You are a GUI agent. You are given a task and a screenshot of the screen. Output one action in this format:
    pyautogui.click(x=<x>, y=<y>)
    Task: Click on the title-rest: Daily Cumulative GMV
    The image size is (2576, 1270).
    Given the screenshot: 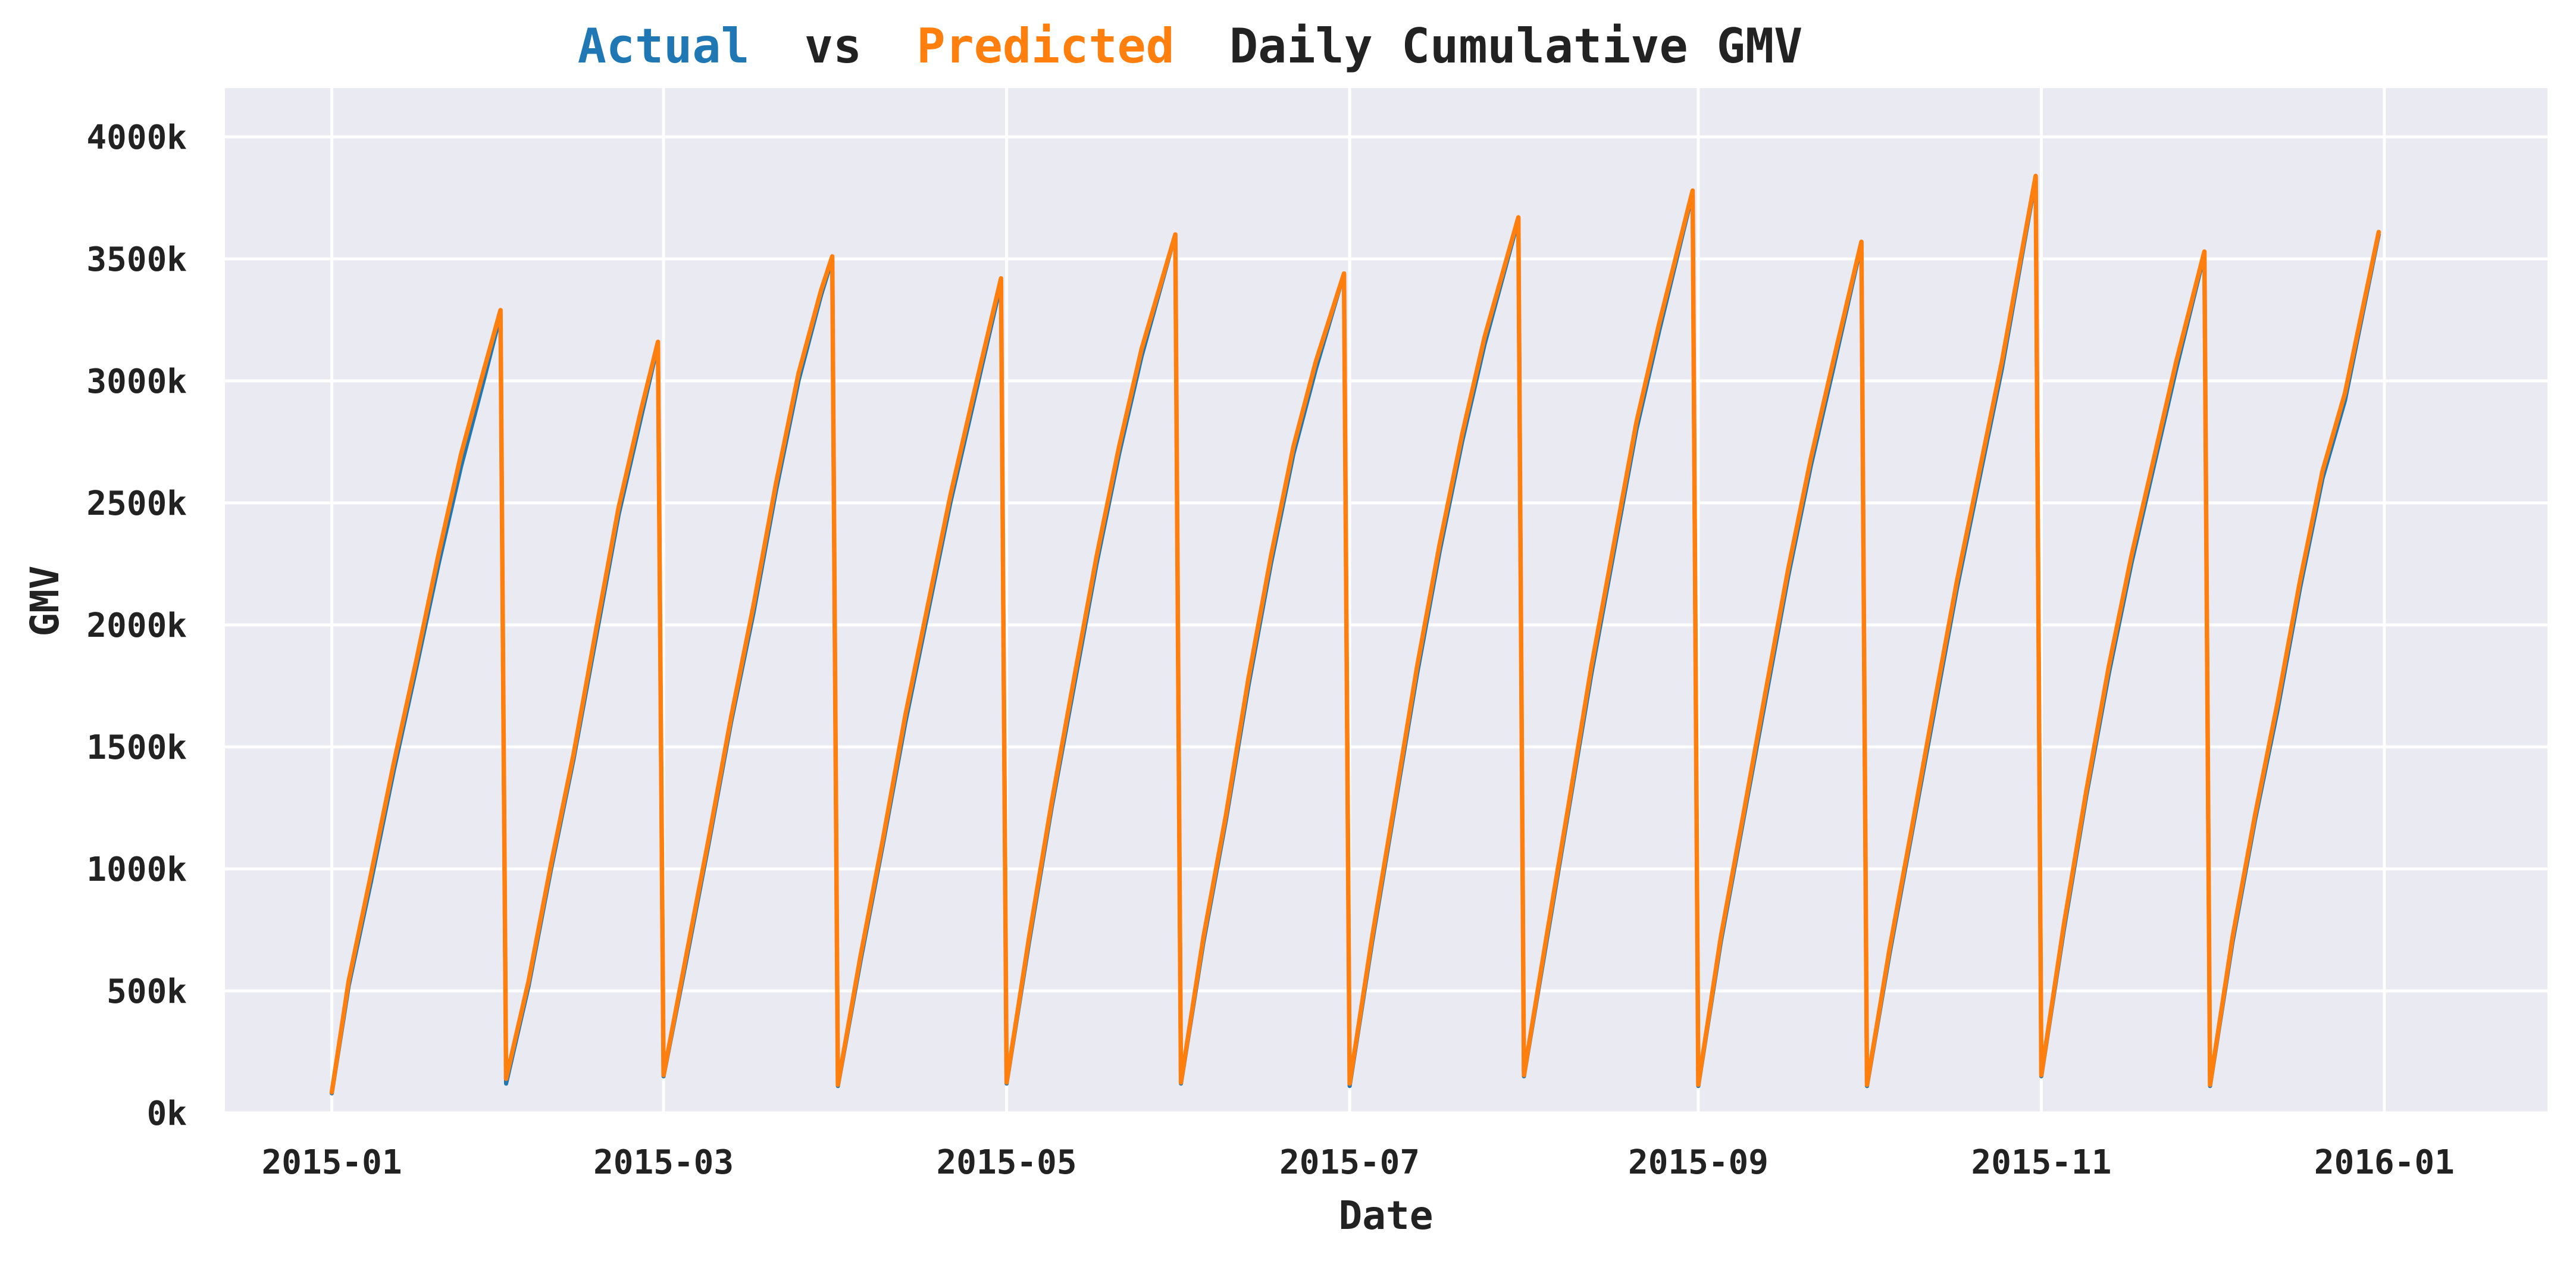 What is the action you would take?
    pyautogui.click(x=1515, y=46)
    